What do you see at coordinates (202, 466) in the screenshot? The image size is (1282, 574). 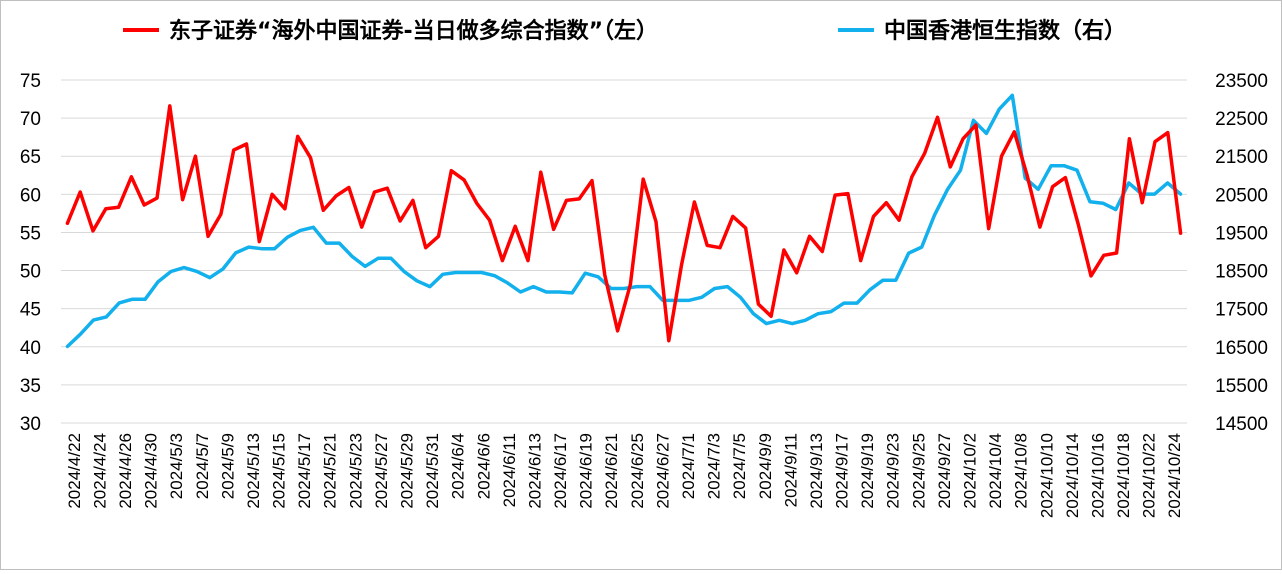 I see `x-tick-label: 2024/5/7` at bounding box center [202, 466].